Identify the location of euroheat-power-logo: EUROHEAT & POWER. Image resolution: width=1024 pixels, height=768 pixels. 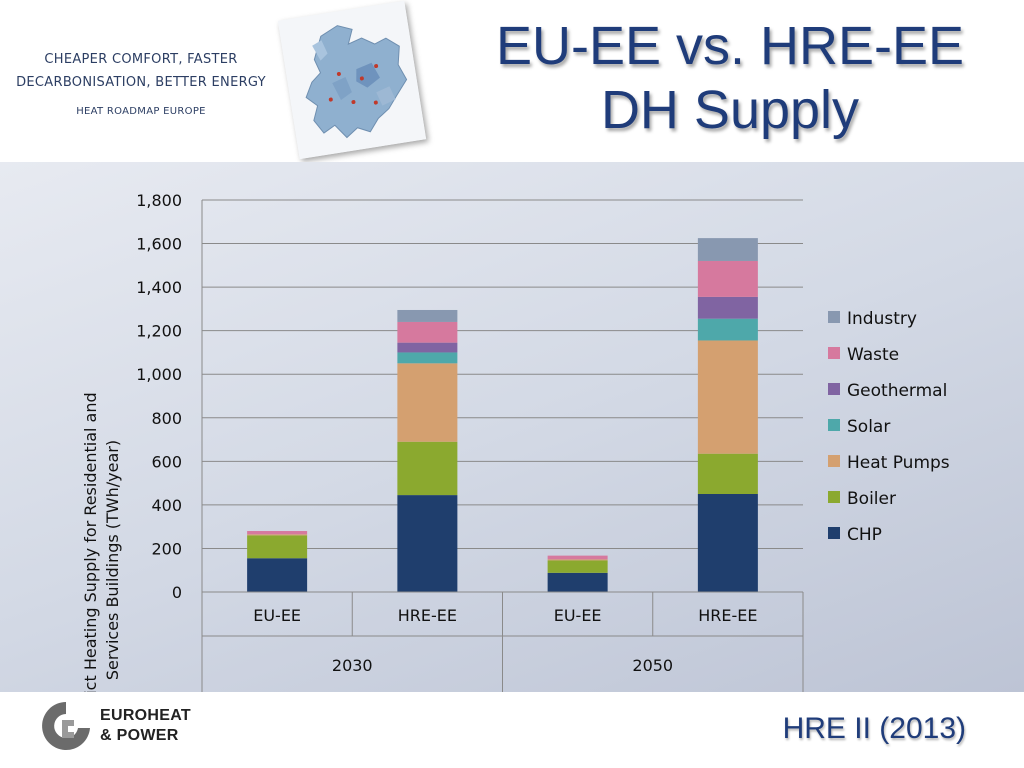
(123, 729).